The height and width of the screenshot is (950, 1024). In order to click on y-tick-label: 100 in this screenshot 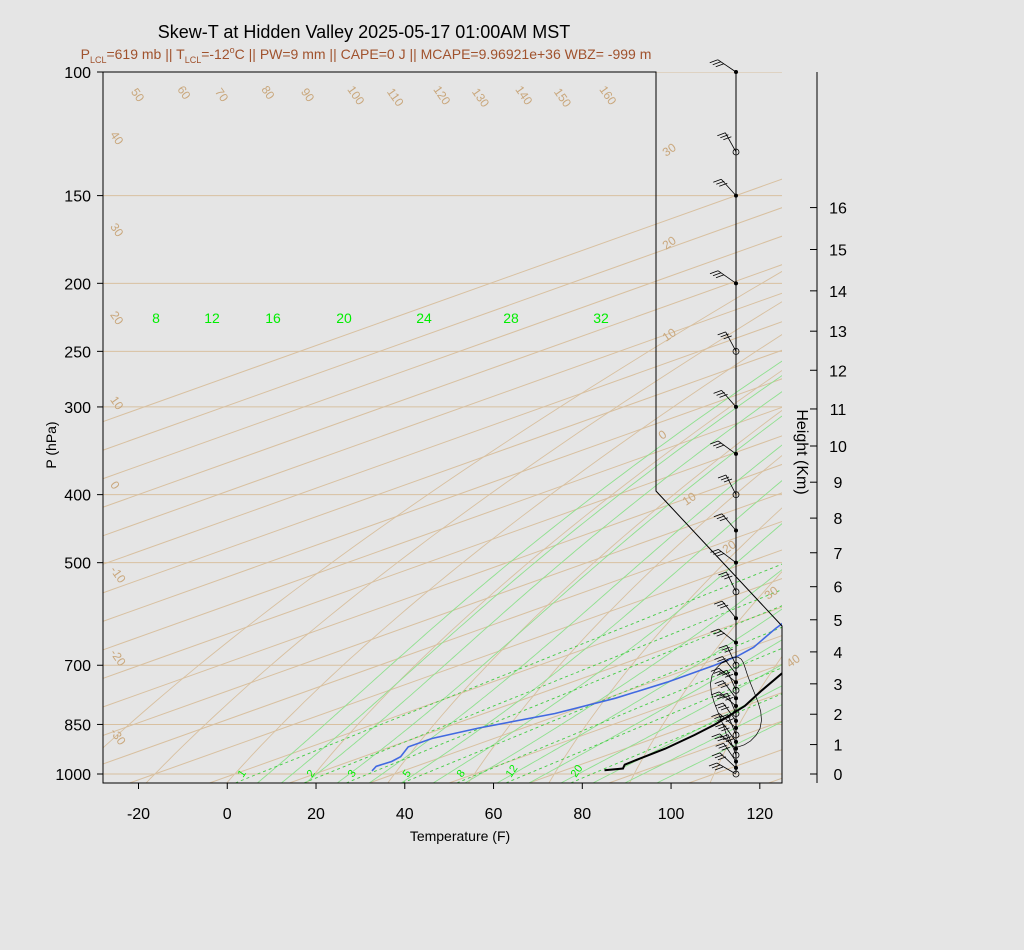, I will do `click(77, 73)`.